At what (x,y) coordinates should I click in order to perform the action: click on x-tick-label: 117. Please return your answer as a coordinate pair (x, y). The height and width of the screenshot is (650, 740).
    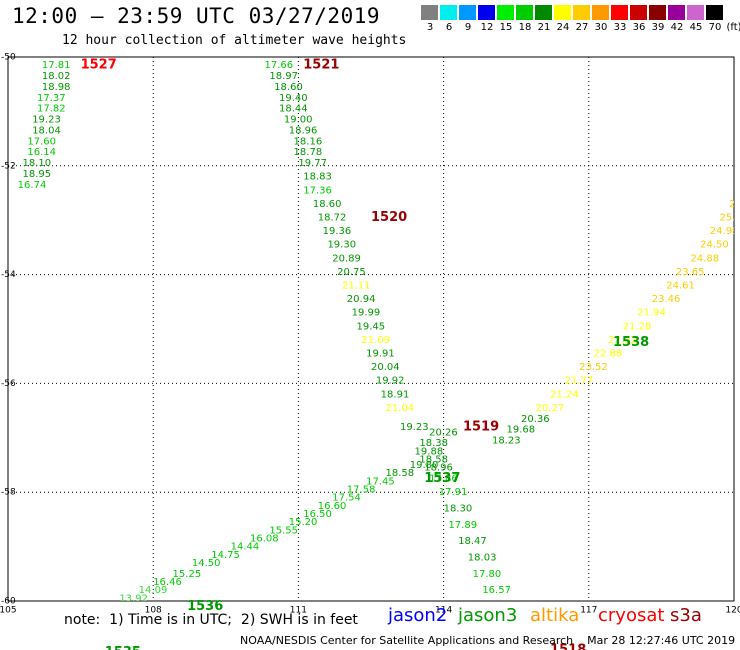
    Looking at the image, I should click on (588, 611).